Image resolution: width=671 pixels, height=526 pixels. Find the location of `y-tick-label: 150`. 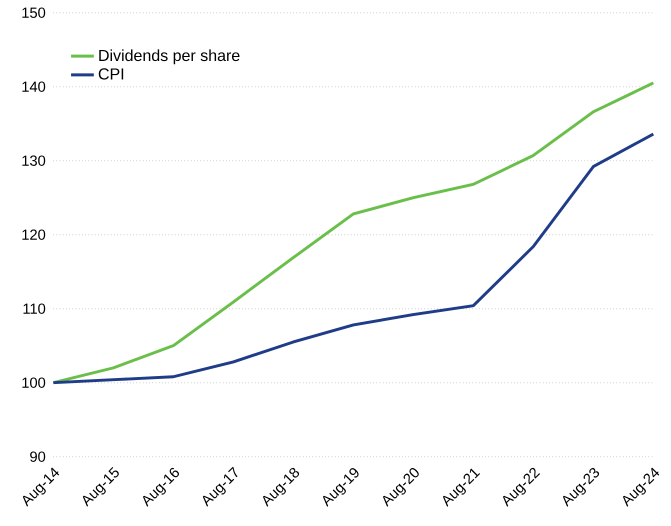

y-tick-label: 150 is located at coordinates (34, 12).